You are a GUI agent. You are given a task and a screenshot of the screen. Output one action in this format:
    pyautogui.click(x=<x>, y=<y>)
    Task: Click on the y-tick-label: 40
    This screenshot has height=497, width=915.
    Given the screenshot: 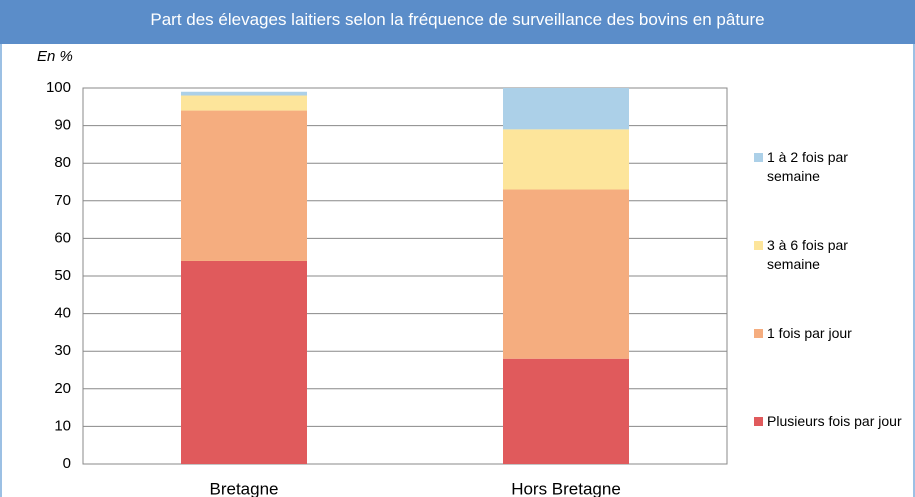 What is the action you would take?
    pyautogui.click(x=62, y=313)
    